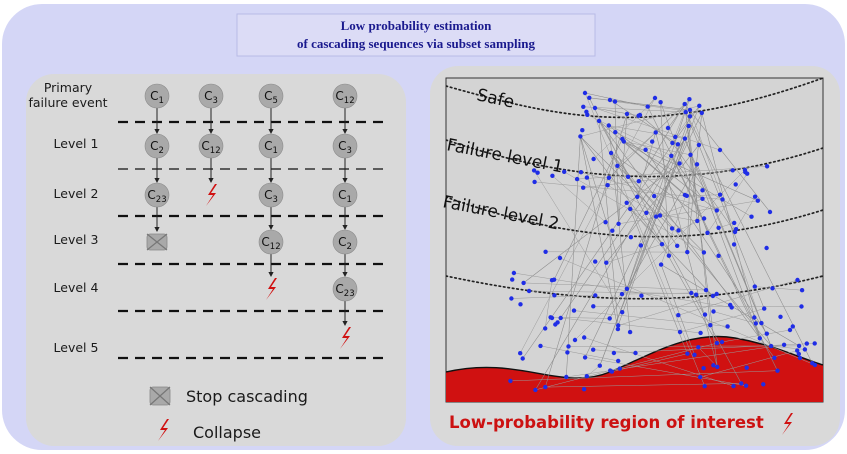  I want to click on legend-stop: Stop cascading, so click(228, 396).